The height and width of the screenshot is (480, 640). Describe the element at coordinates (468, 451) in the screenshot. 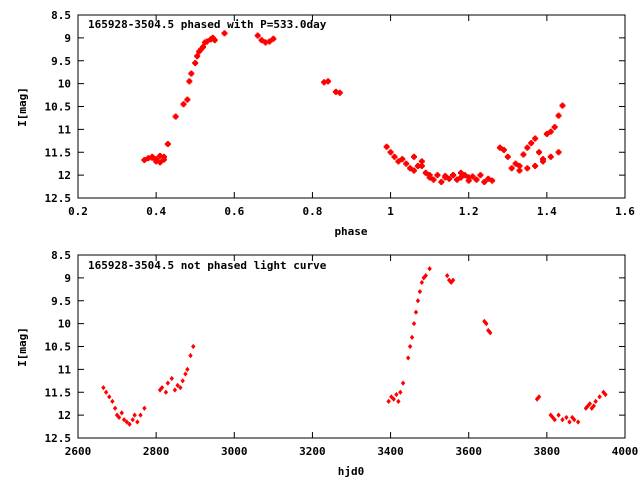

I see `x-tick-label: 3600` at that location.